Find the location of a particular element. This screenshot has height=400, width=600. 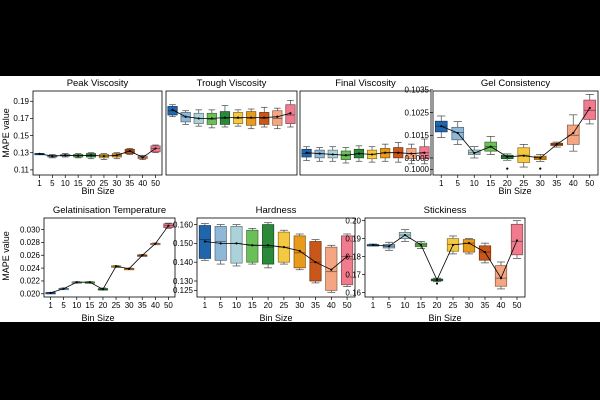

y-tick-label: 0.18 is located at coordinates (353, 256).